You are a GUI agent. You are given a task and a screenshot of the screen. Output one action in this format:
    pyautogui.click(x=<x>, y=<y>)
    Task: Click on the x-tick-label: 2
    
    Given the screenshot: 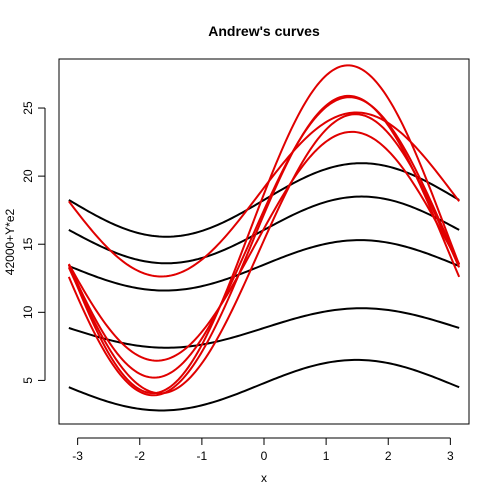 What is the action you would take?
    pyautogui.click(x=388, y=456)
    